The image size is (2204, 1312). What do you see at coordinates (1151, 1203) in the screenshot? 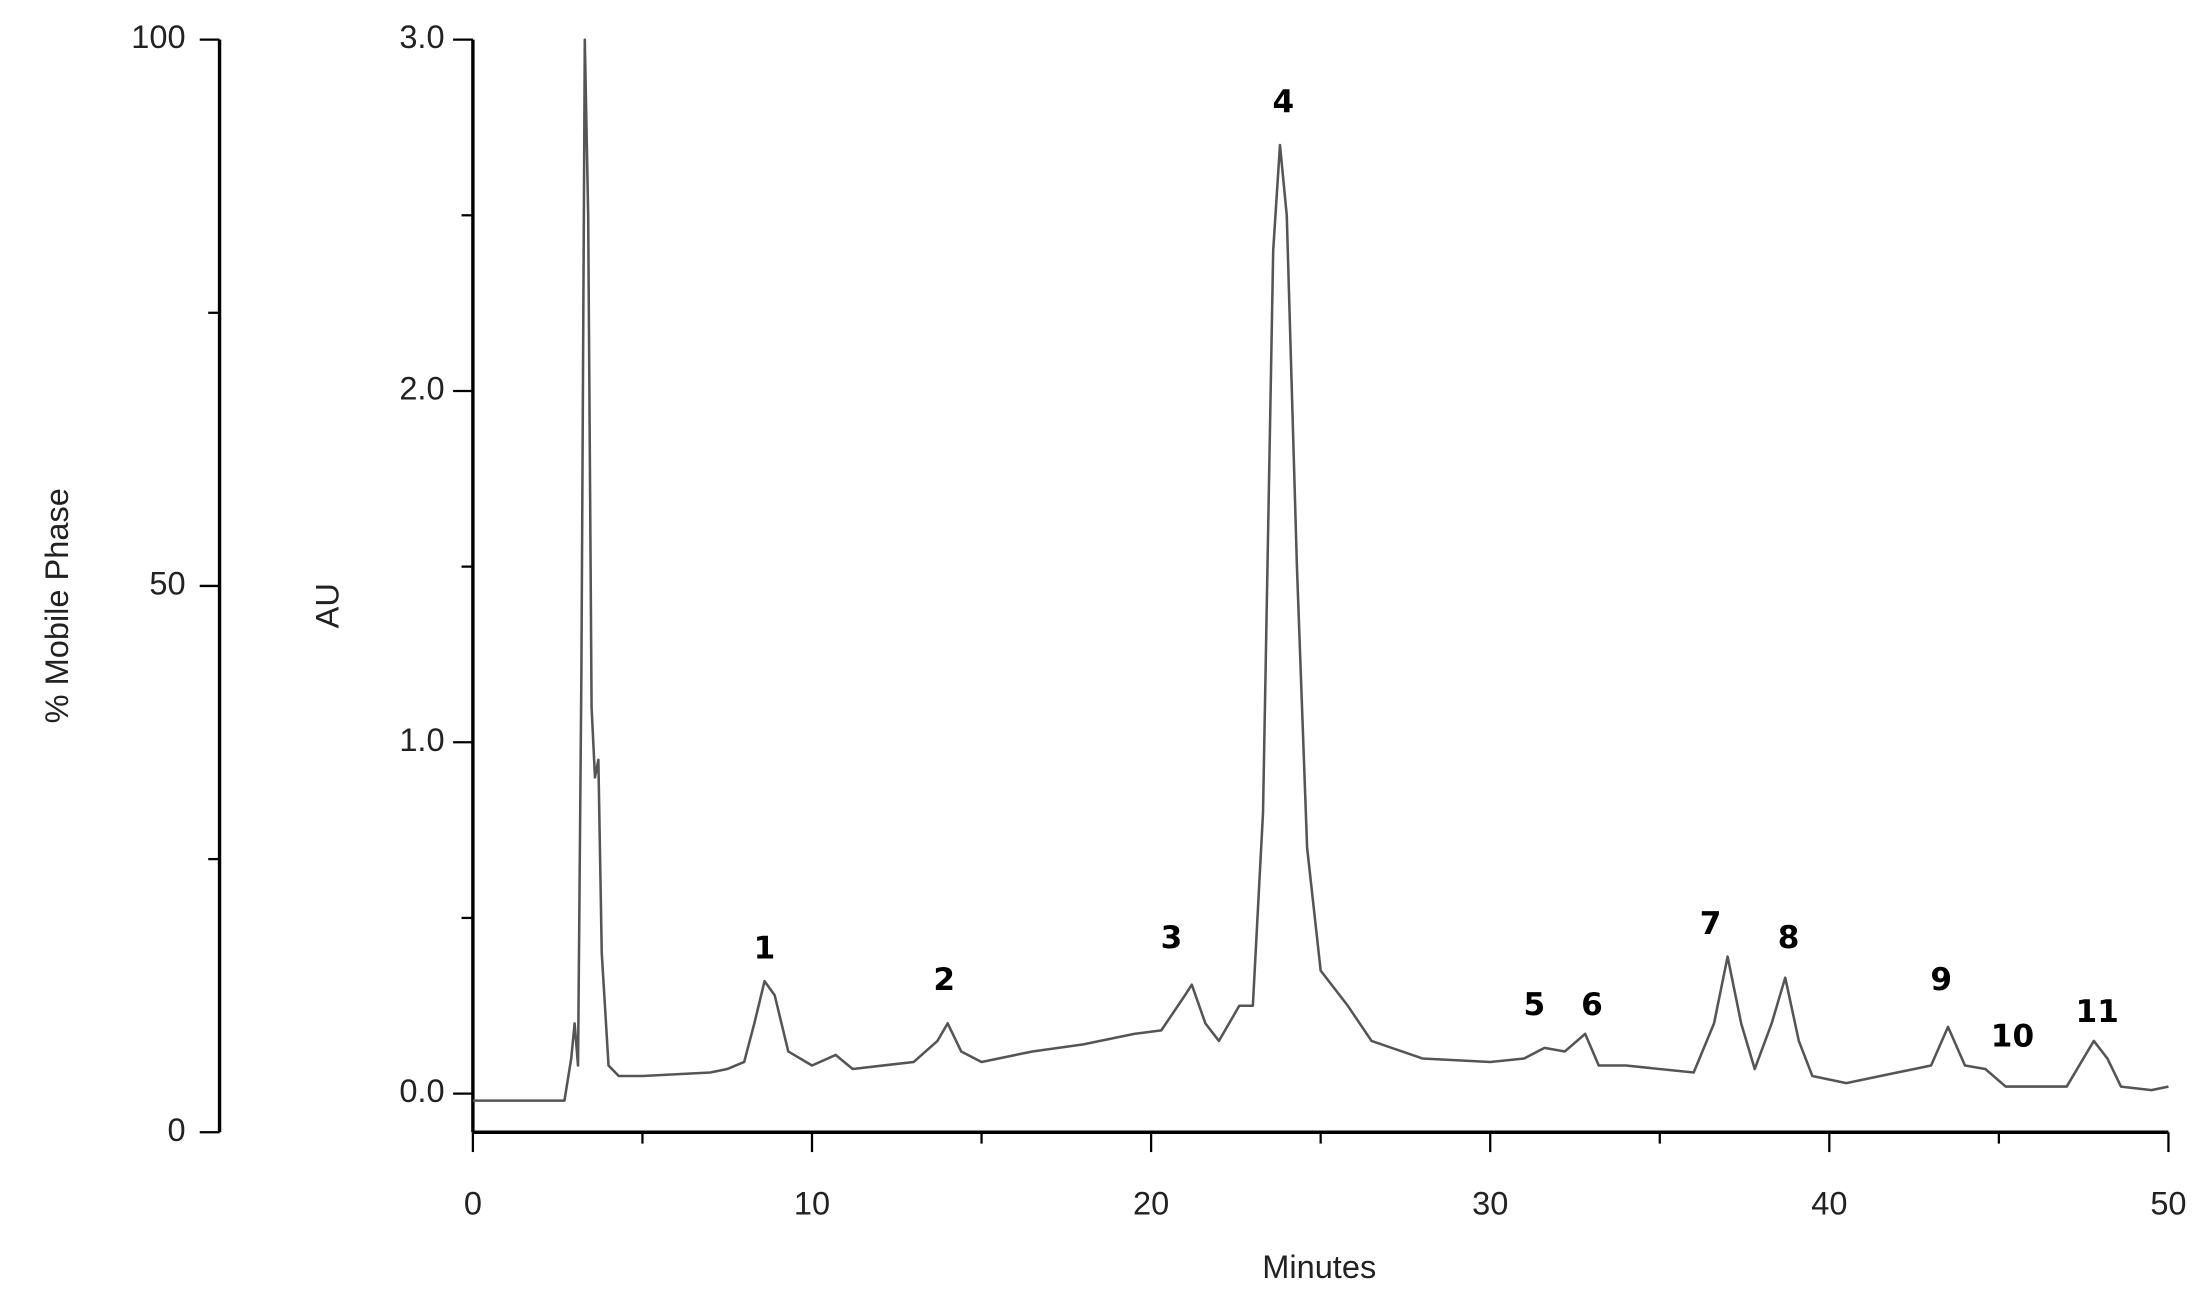
I see `x-tick-label: 20` at bounding box center [1151, 1203].